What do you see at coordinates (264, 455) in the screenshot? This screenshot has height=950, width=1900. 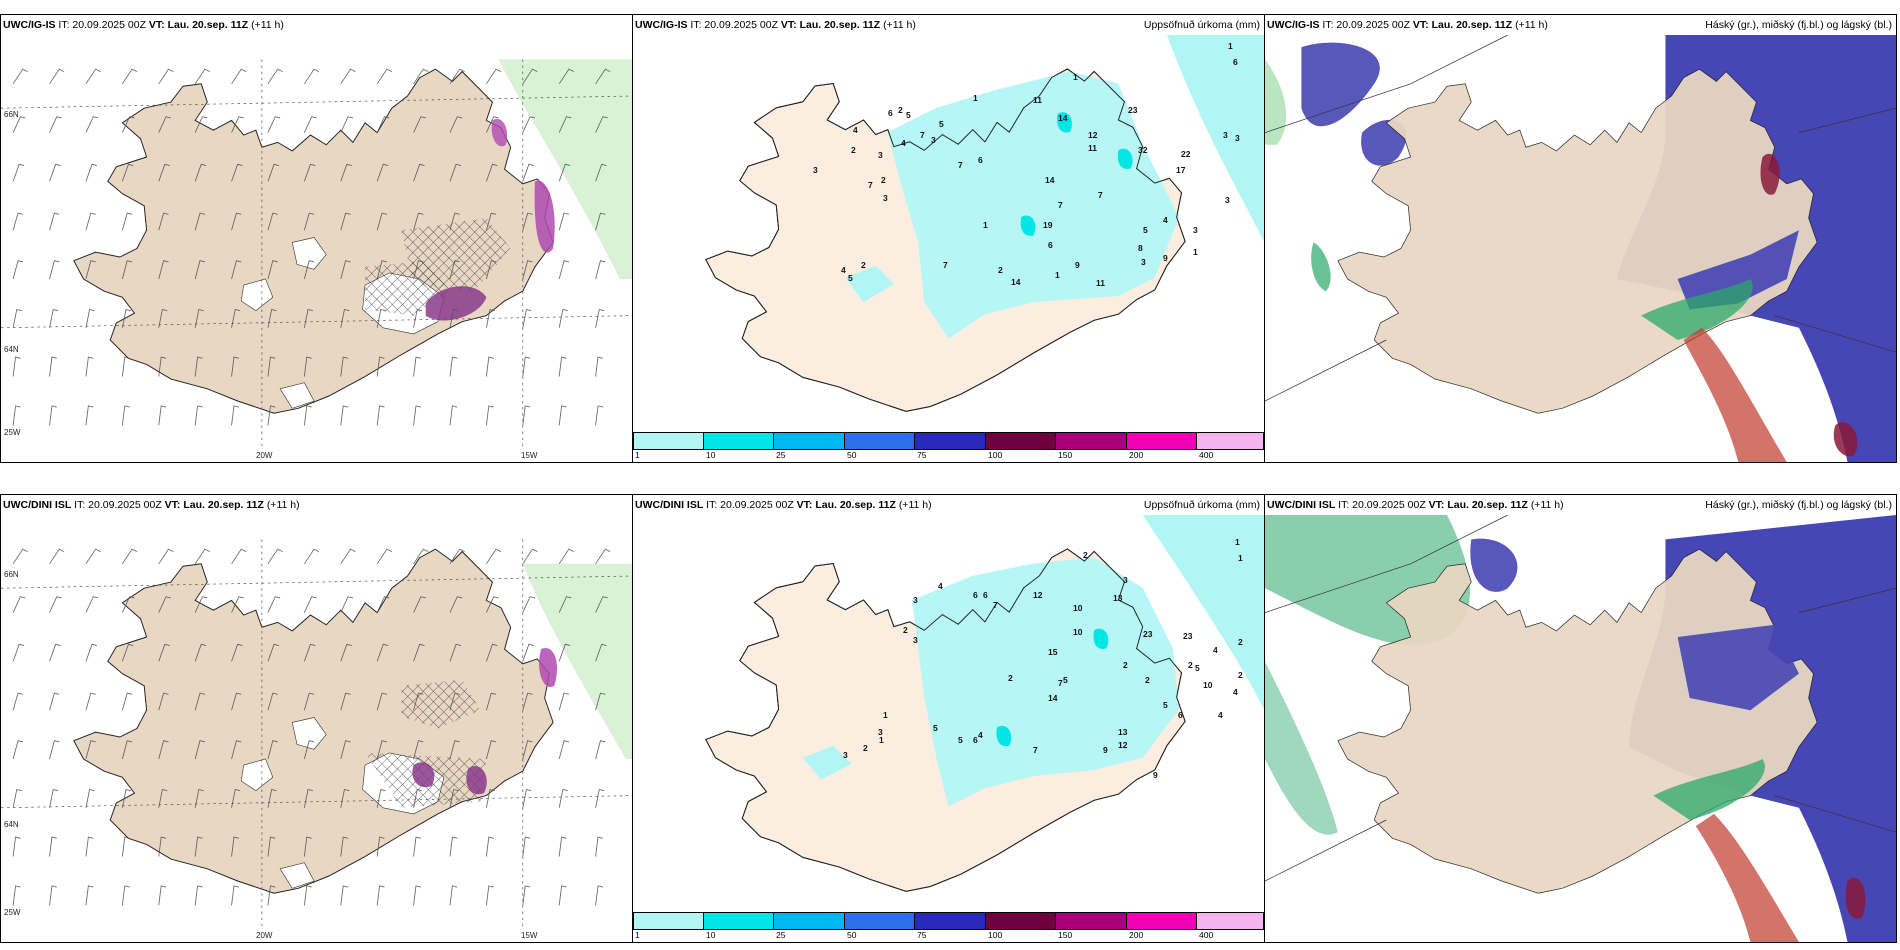 I see `lon-label-20w: 20W` at bounding box center [264, 455].